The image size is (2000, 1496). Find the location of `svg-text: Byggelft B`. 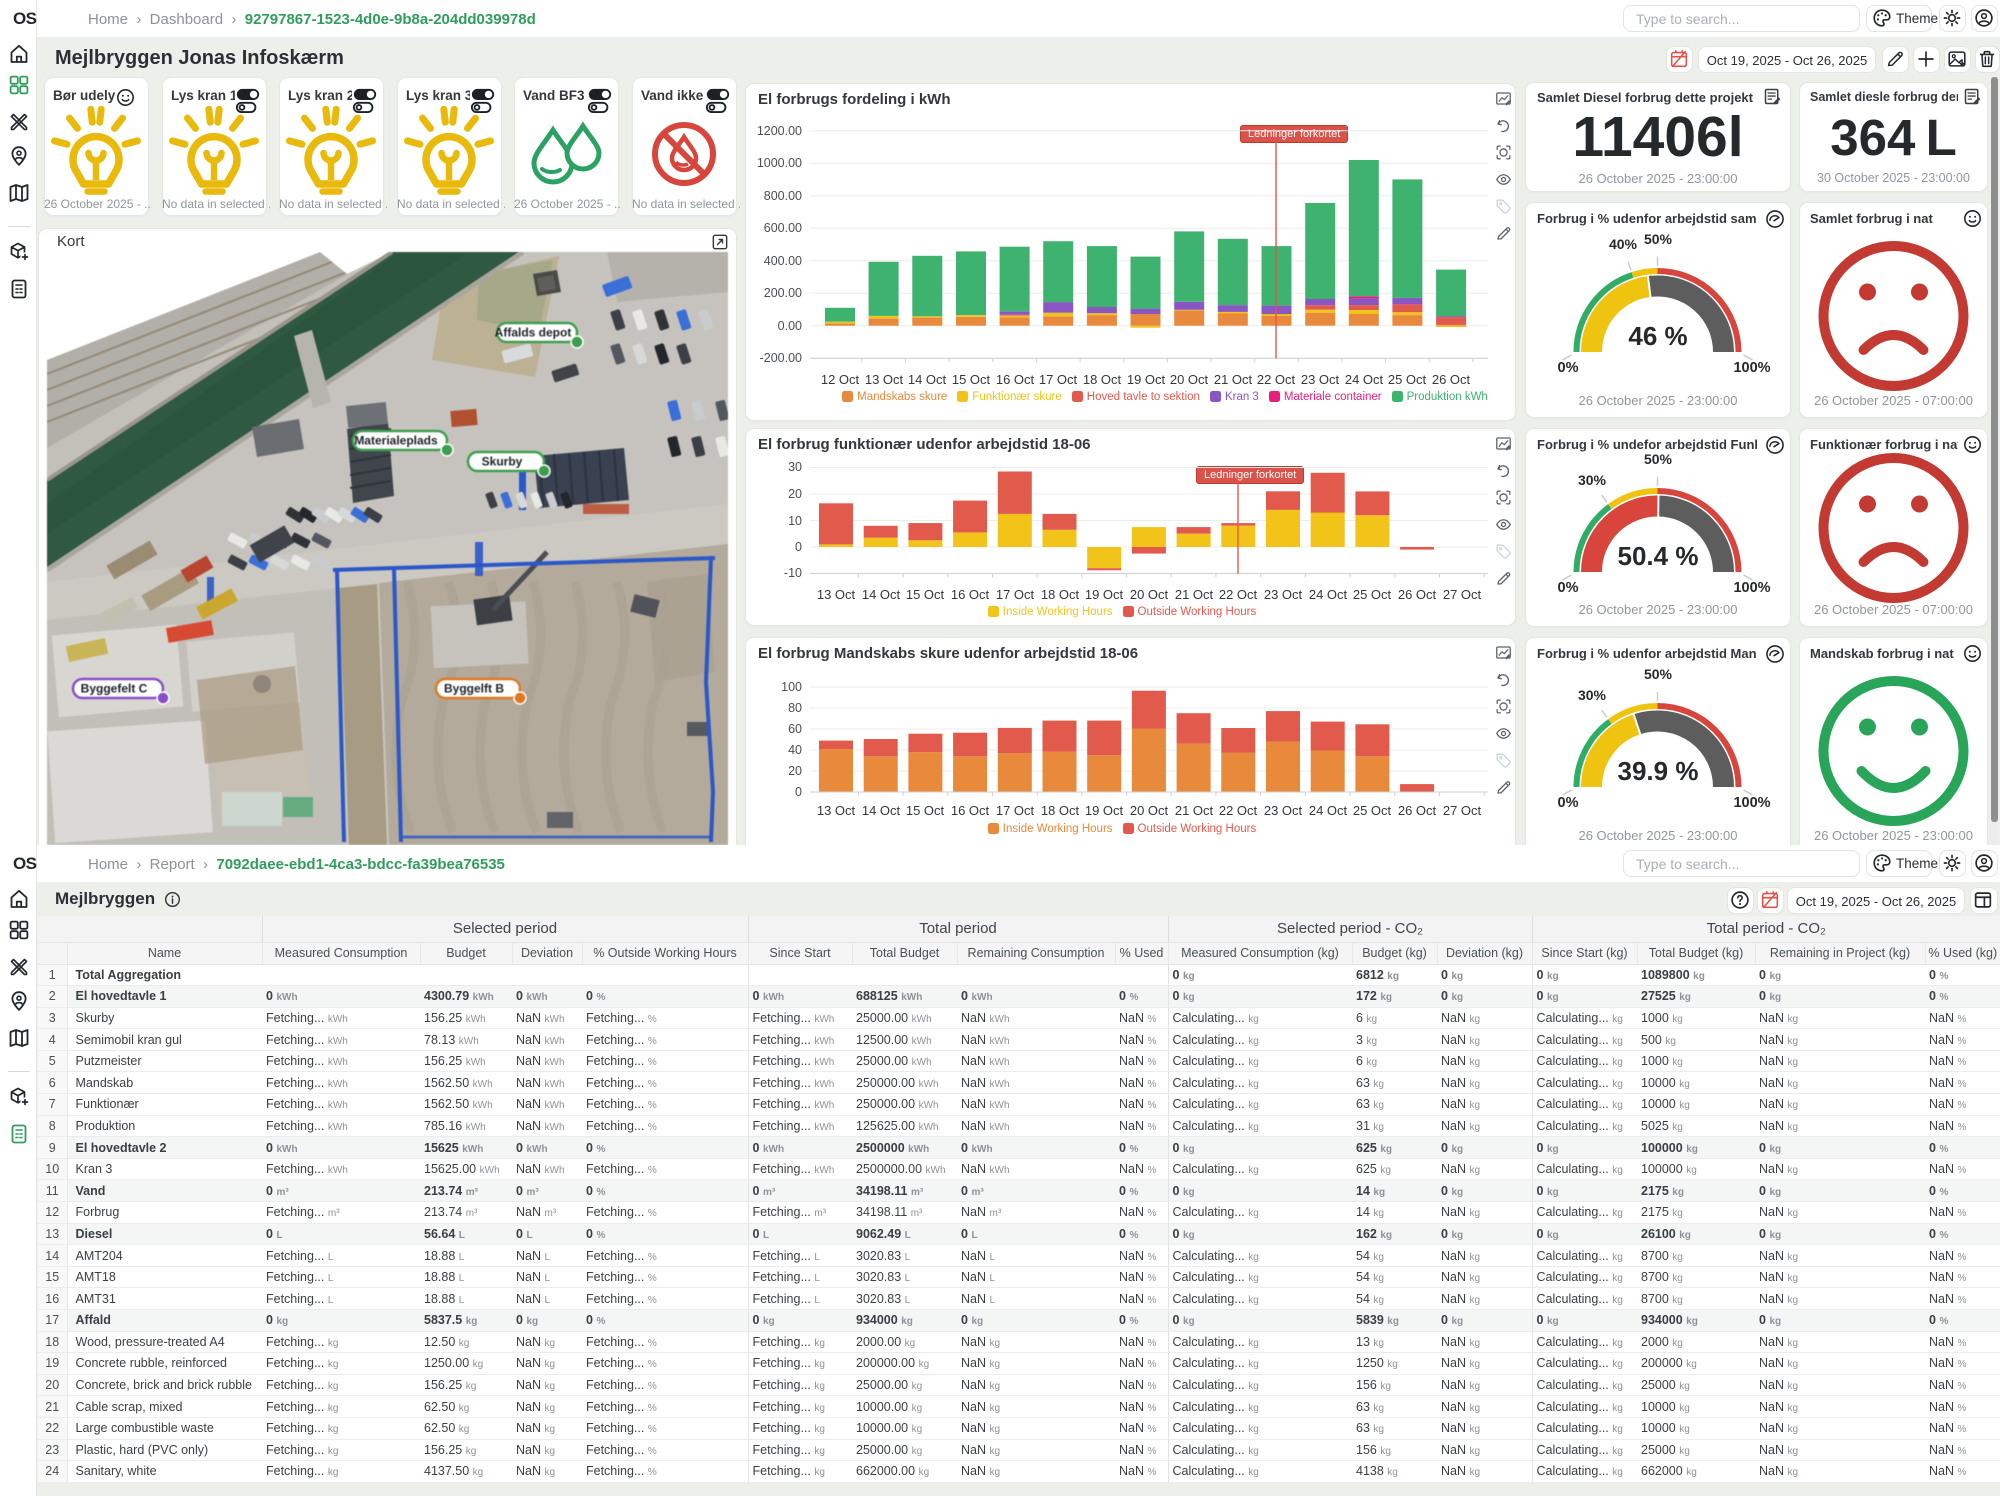

svg-text: Byggelft B is located at coordinates (474, 689).